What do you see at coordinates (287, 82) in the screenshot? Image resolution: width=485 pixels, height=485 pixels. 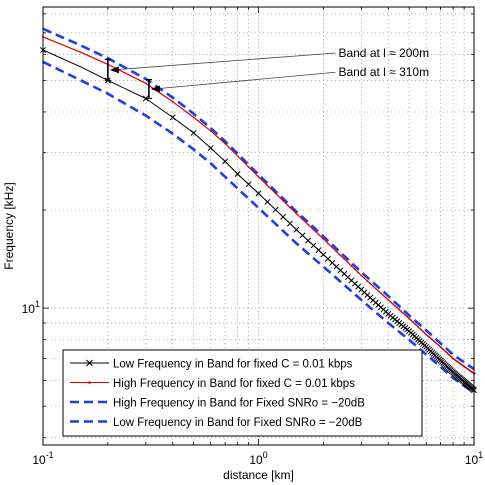 I see `annotation-2: Band at l ≈ 310m` at bounding box center [287, 82].